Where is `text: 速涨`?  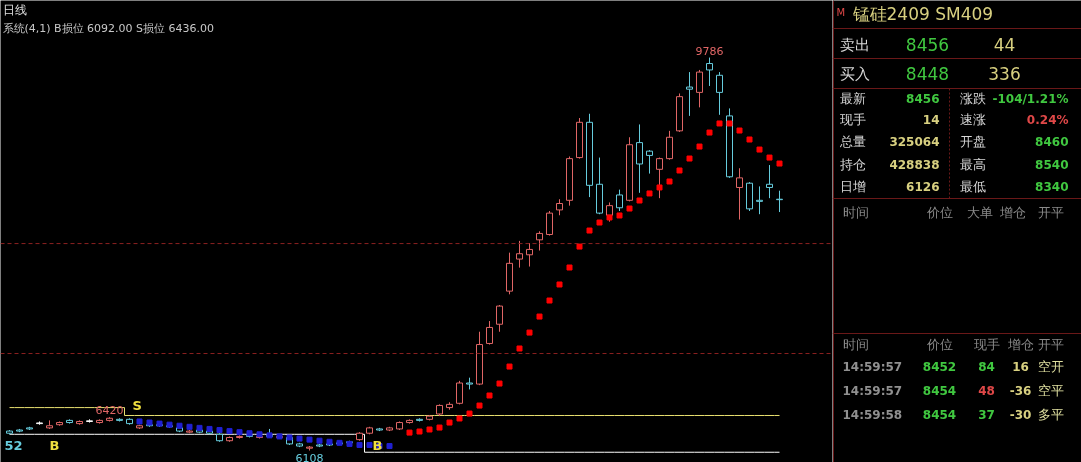 text: 速涨 is located at coordinates (972, 119).